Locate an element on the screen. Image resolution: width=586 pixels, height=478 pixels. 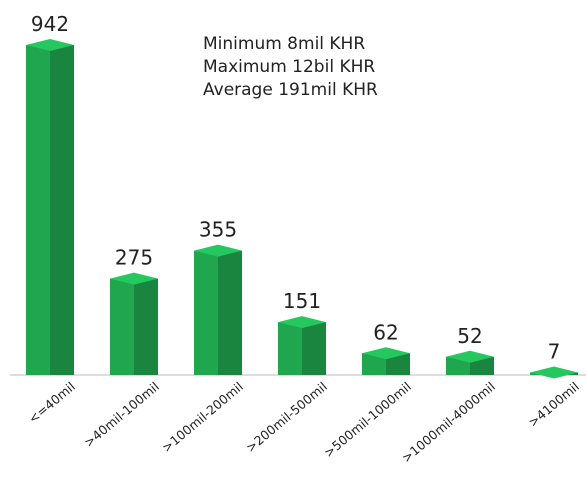
x-tick-label: >100mil-200mil is located at coordinates (202, 417).